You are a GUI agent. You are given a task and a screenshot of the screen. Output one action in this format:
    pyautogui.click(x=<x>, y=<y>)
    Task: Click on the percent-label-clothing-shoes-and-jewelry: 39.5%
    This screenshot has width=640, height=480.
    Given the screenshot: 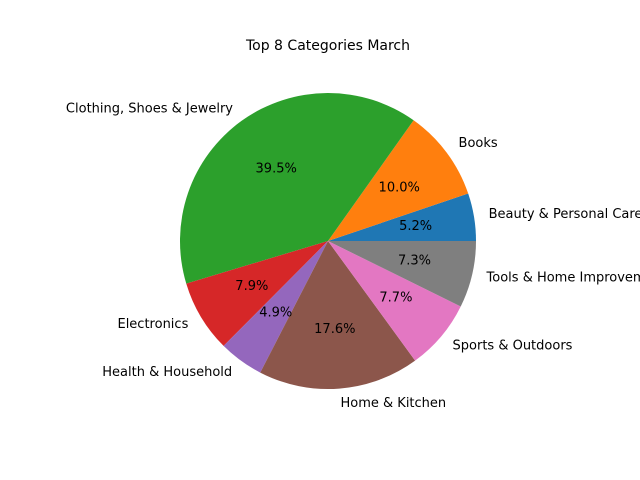 What is the action you would take?
    pyautogui.click(x=276, y=168)
    